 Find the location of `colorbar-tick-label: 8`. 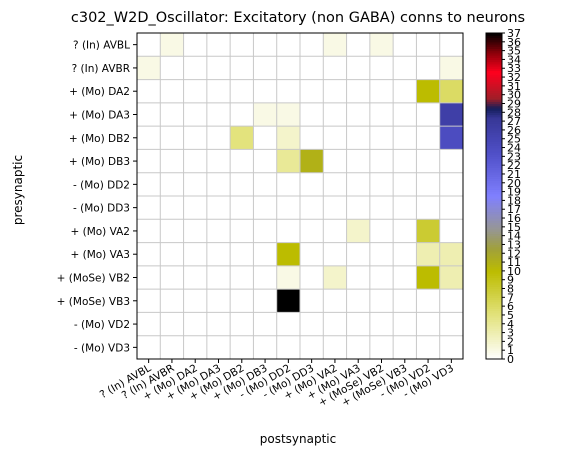

colorbar-tick-label: 8 is located at coordinates (510, 289).